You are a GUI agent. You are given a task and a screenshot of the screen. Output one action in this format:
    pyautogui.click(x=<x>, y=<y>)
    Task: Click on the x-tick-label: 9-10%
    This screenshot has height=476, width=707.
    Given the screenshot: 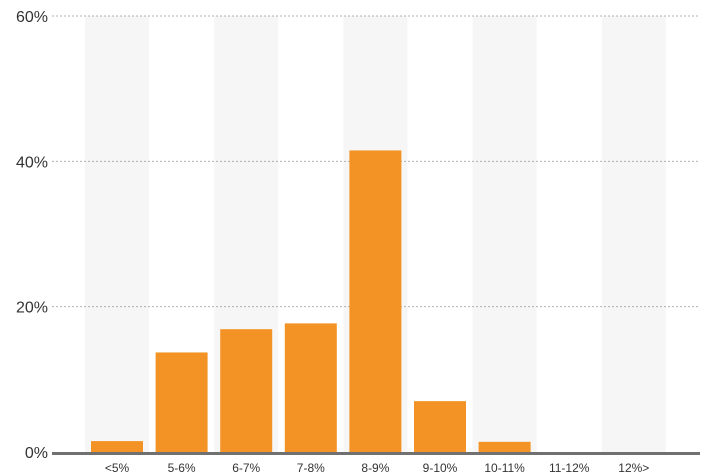 What is the action you would take?
    pyautogui.click(x=440, y=468)
    